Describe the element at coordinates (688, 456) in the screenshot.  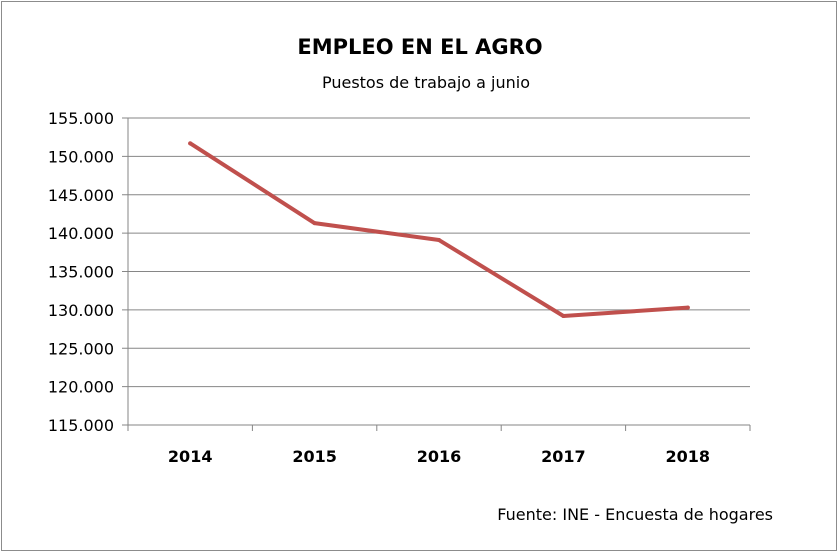
I see `x-tick-label: 2018` at that location.